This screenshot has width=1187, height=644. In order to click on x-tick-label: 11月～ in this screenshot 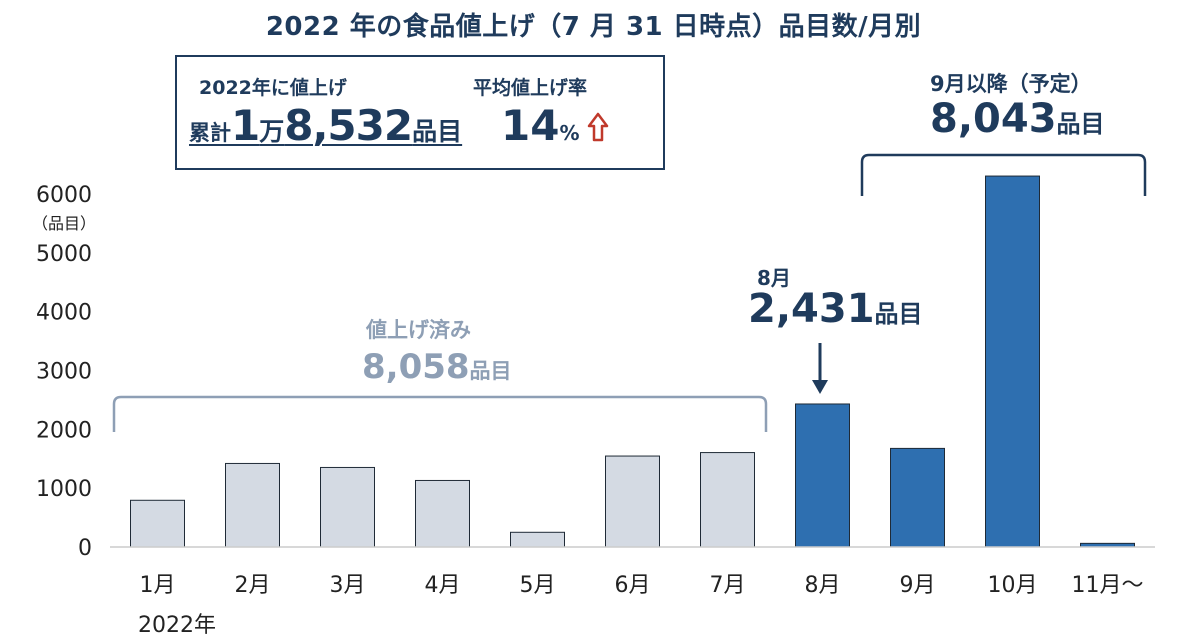, I will do `click(1108, 585)`.